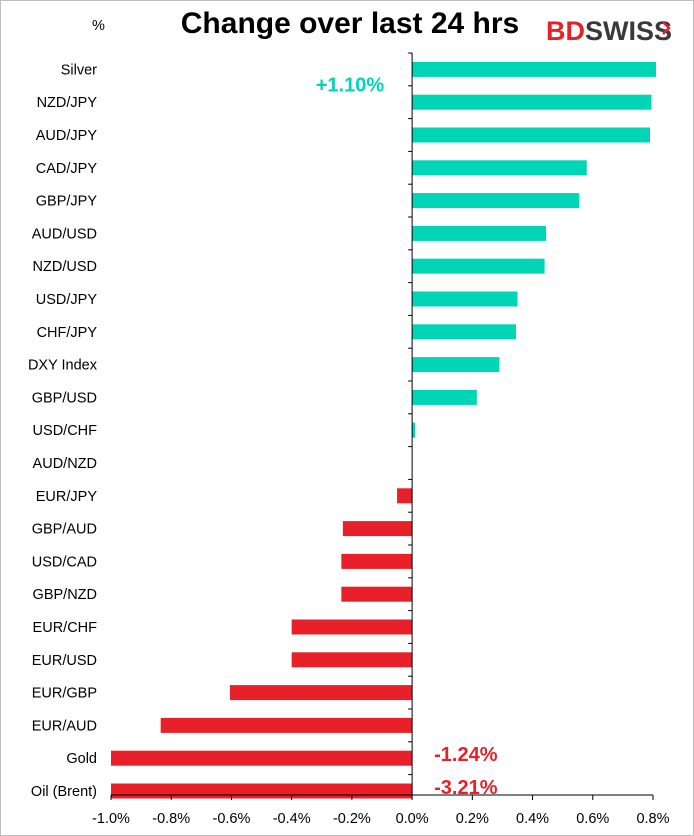 The width and height of the screenshot is (694, 836). I want to click on x-tick-label: -1.0%, so click(111, 819).